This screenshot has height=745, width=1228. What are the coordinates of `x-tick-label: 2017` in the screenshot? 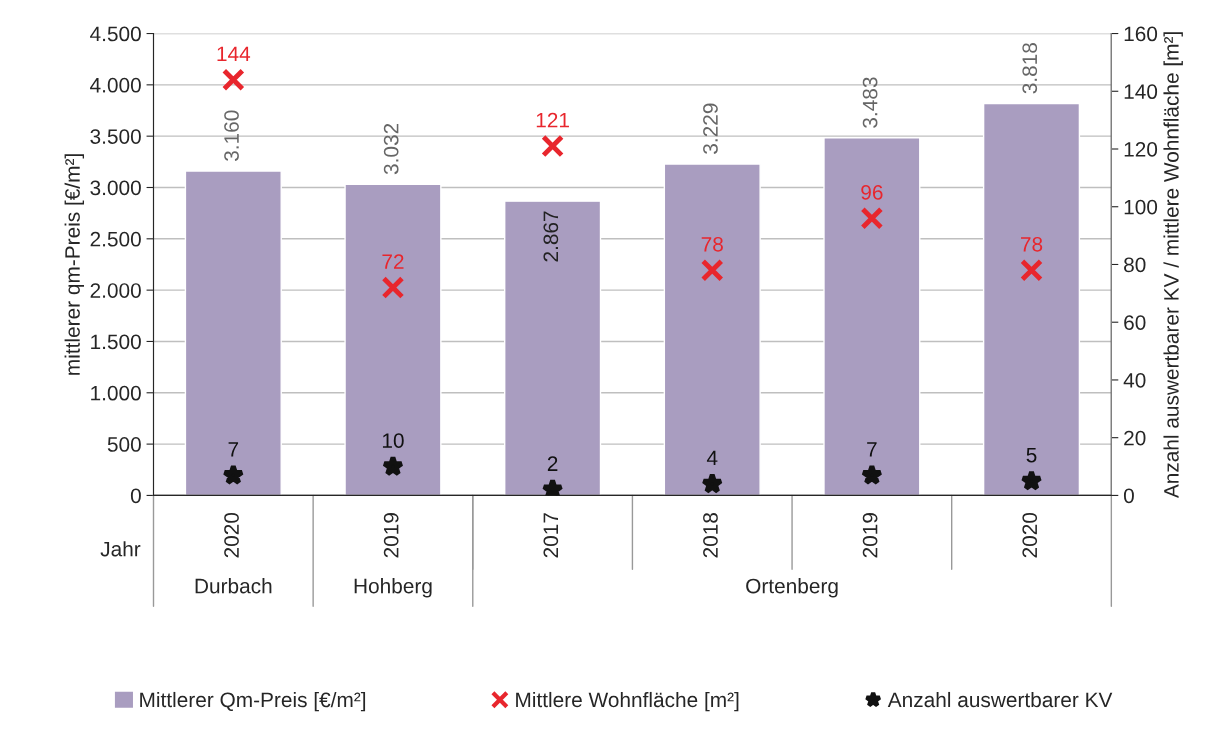 It's located at (551, 535).